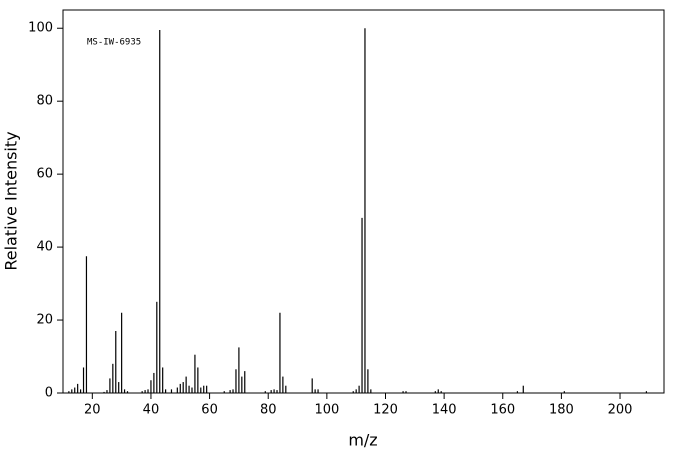 Image resolution: width=676 pixels, height=459 pixels. What do you see at coordinates (620, 410) in the screenshot?
I see `x-tick-label: 200` at bounding box center [620, 410].